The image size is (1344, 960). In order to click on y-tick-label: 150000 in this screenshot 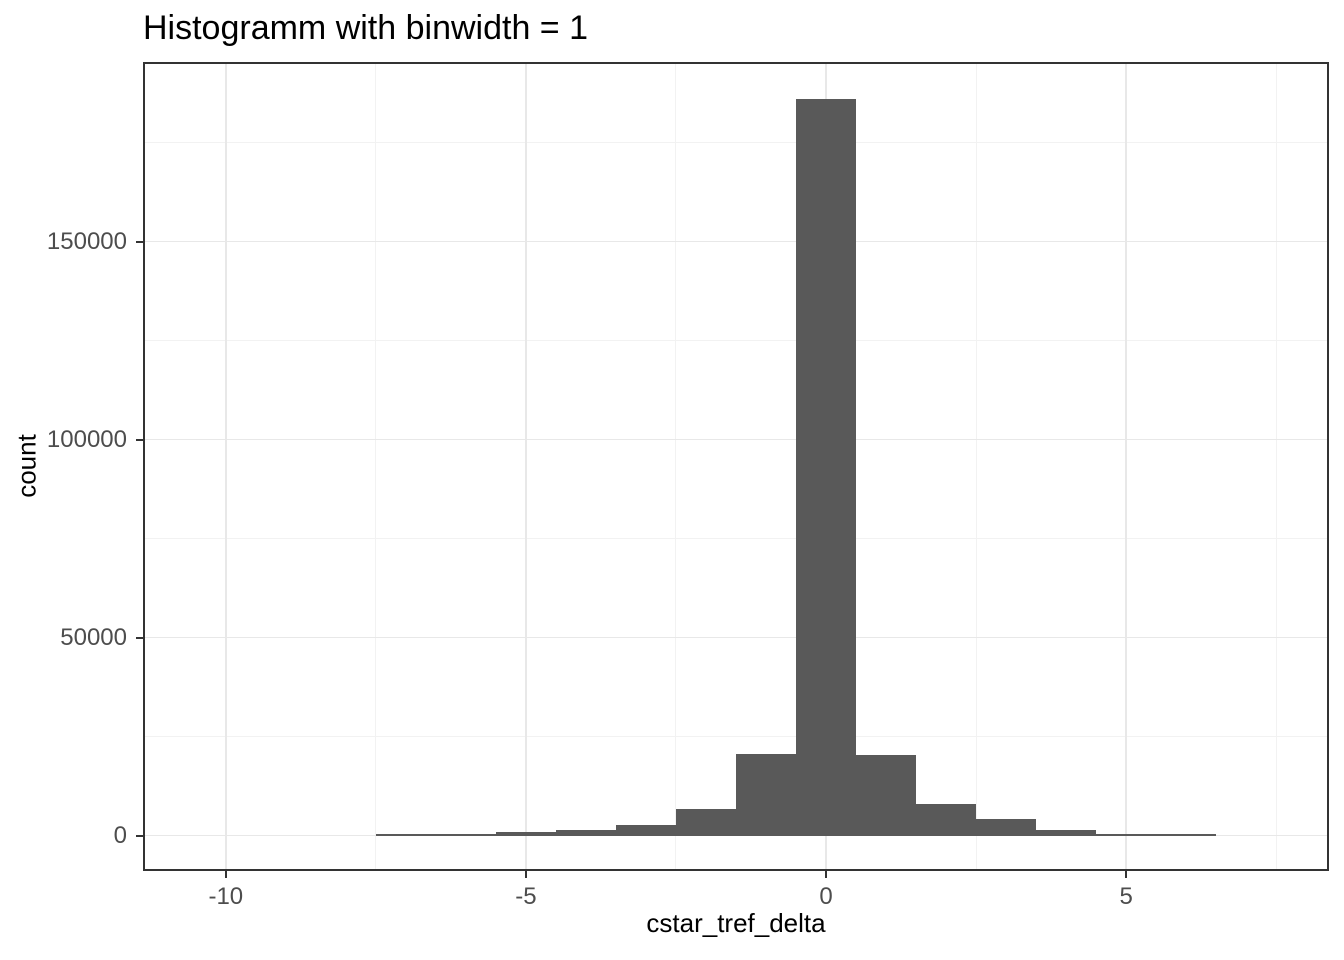, I will do `click(86, 241)`.